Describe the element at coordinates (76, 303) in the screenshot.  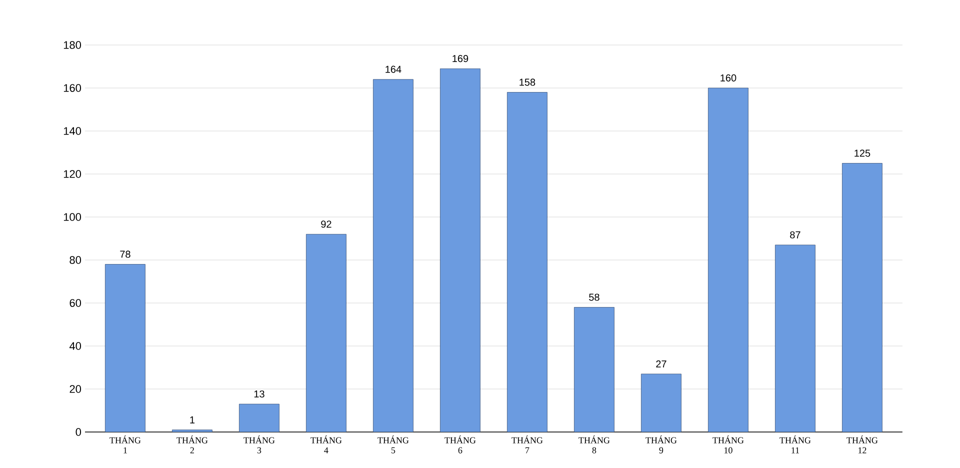
I see `y-tick-label: 60` at that location.